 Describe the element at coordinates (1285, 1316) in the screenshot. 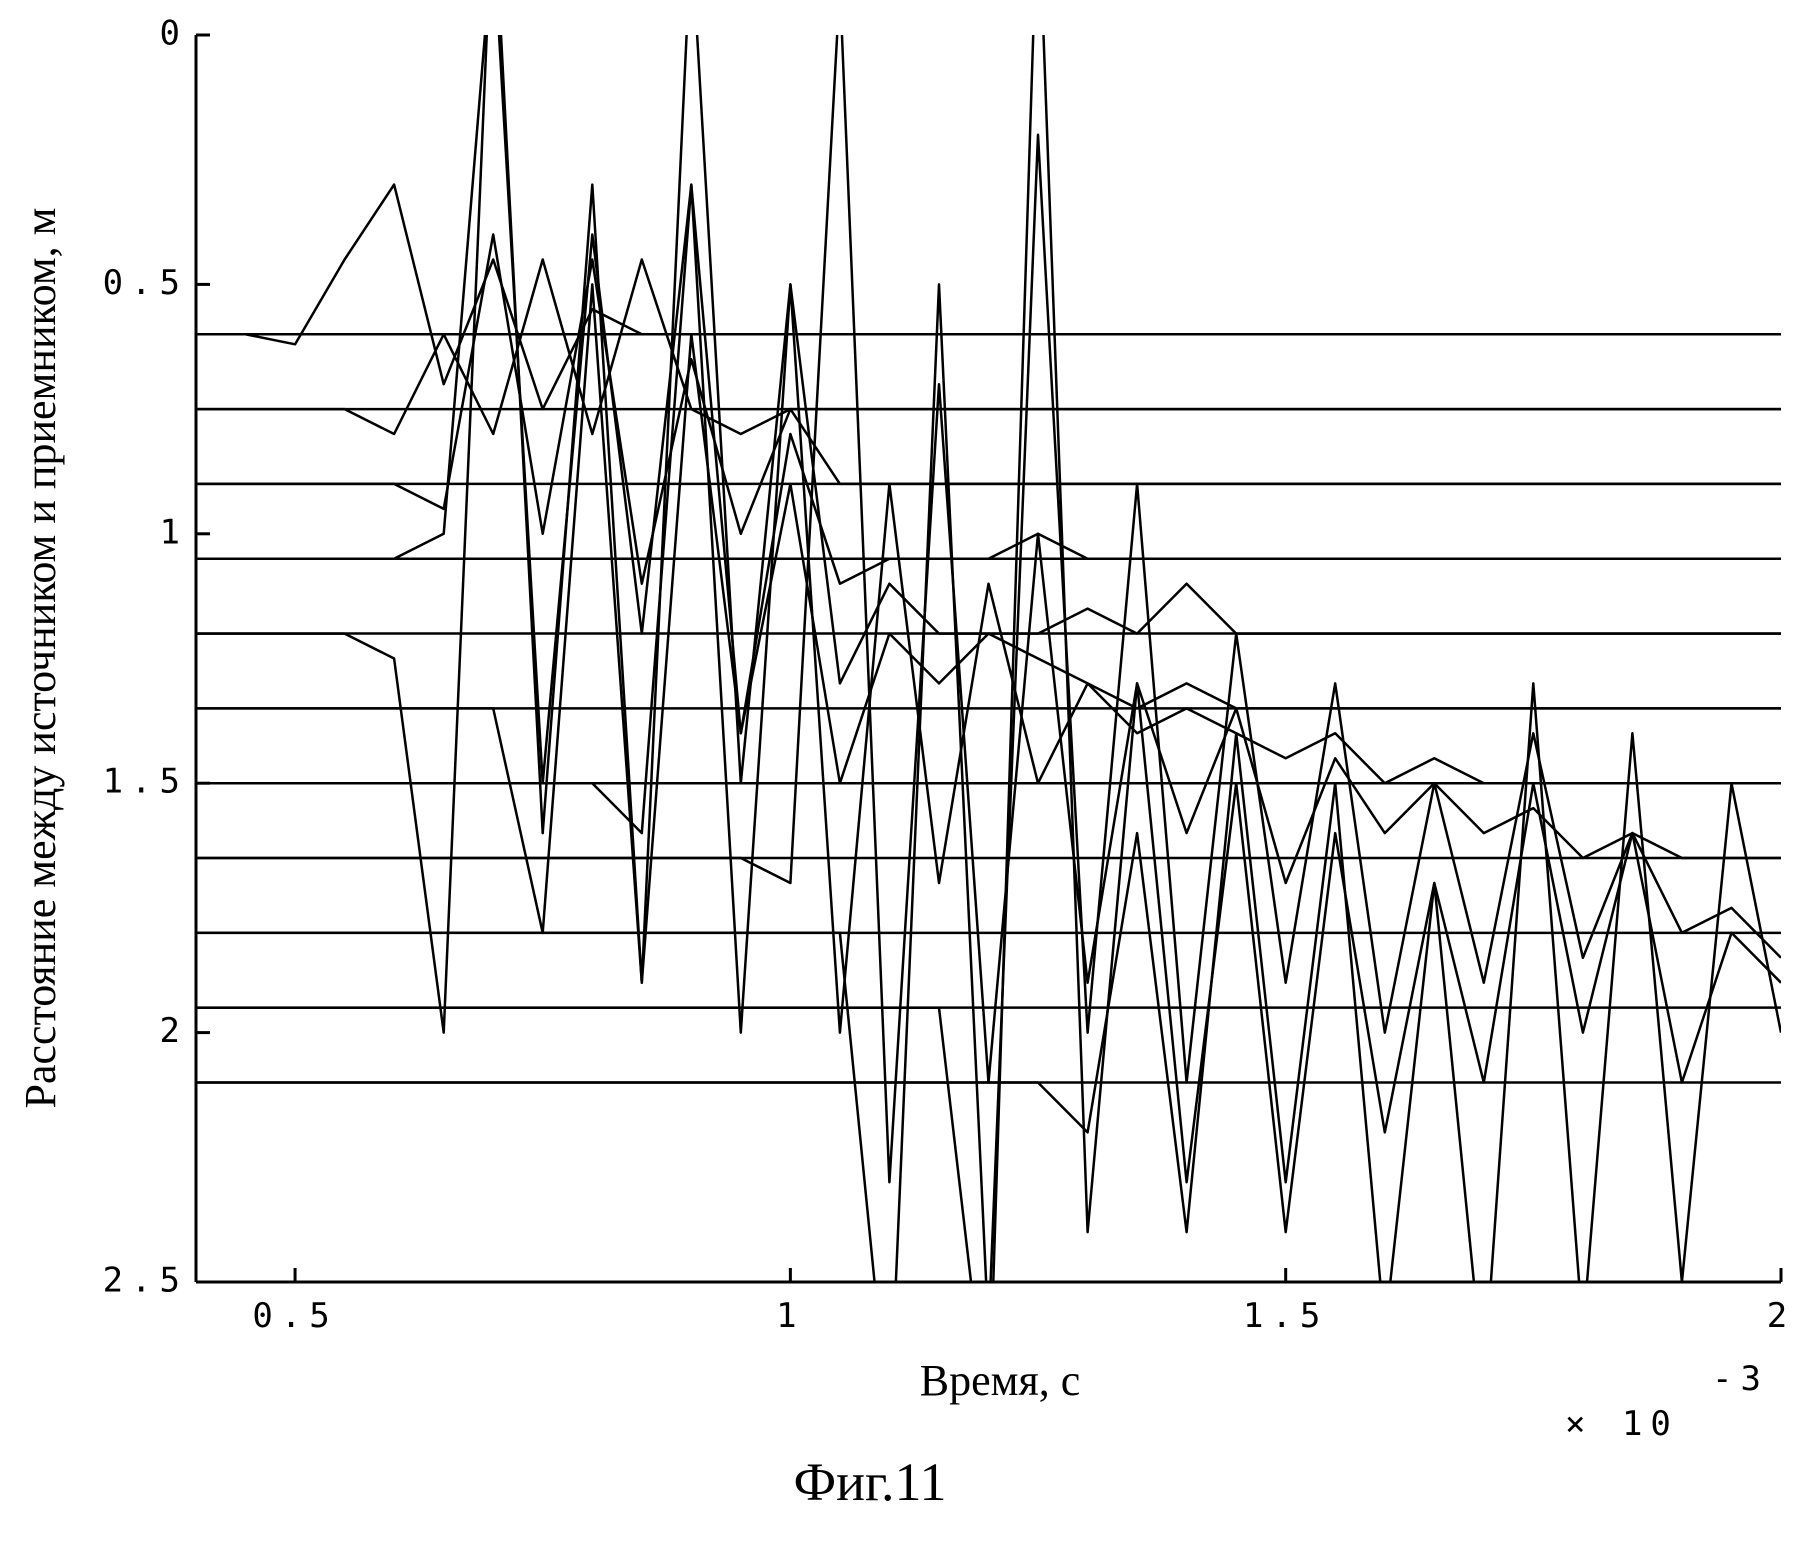

I see `x-tick-label: 1.5` at that location.